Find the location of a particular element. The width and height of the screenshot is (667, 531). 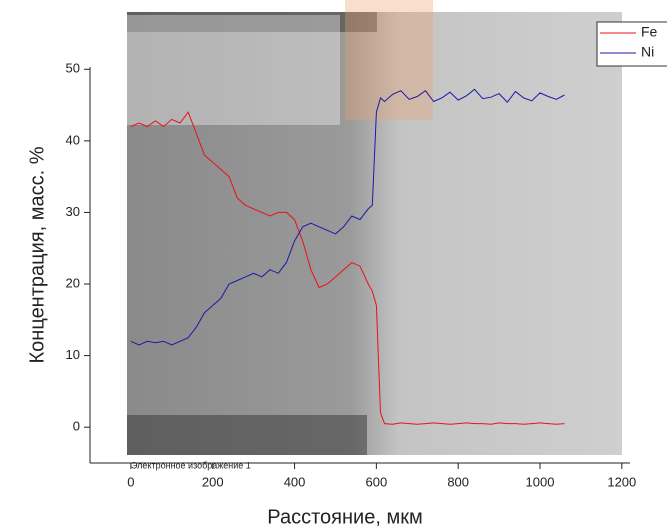

image-caption: Электронное изображение 1 is located at coordinates (191, 465).